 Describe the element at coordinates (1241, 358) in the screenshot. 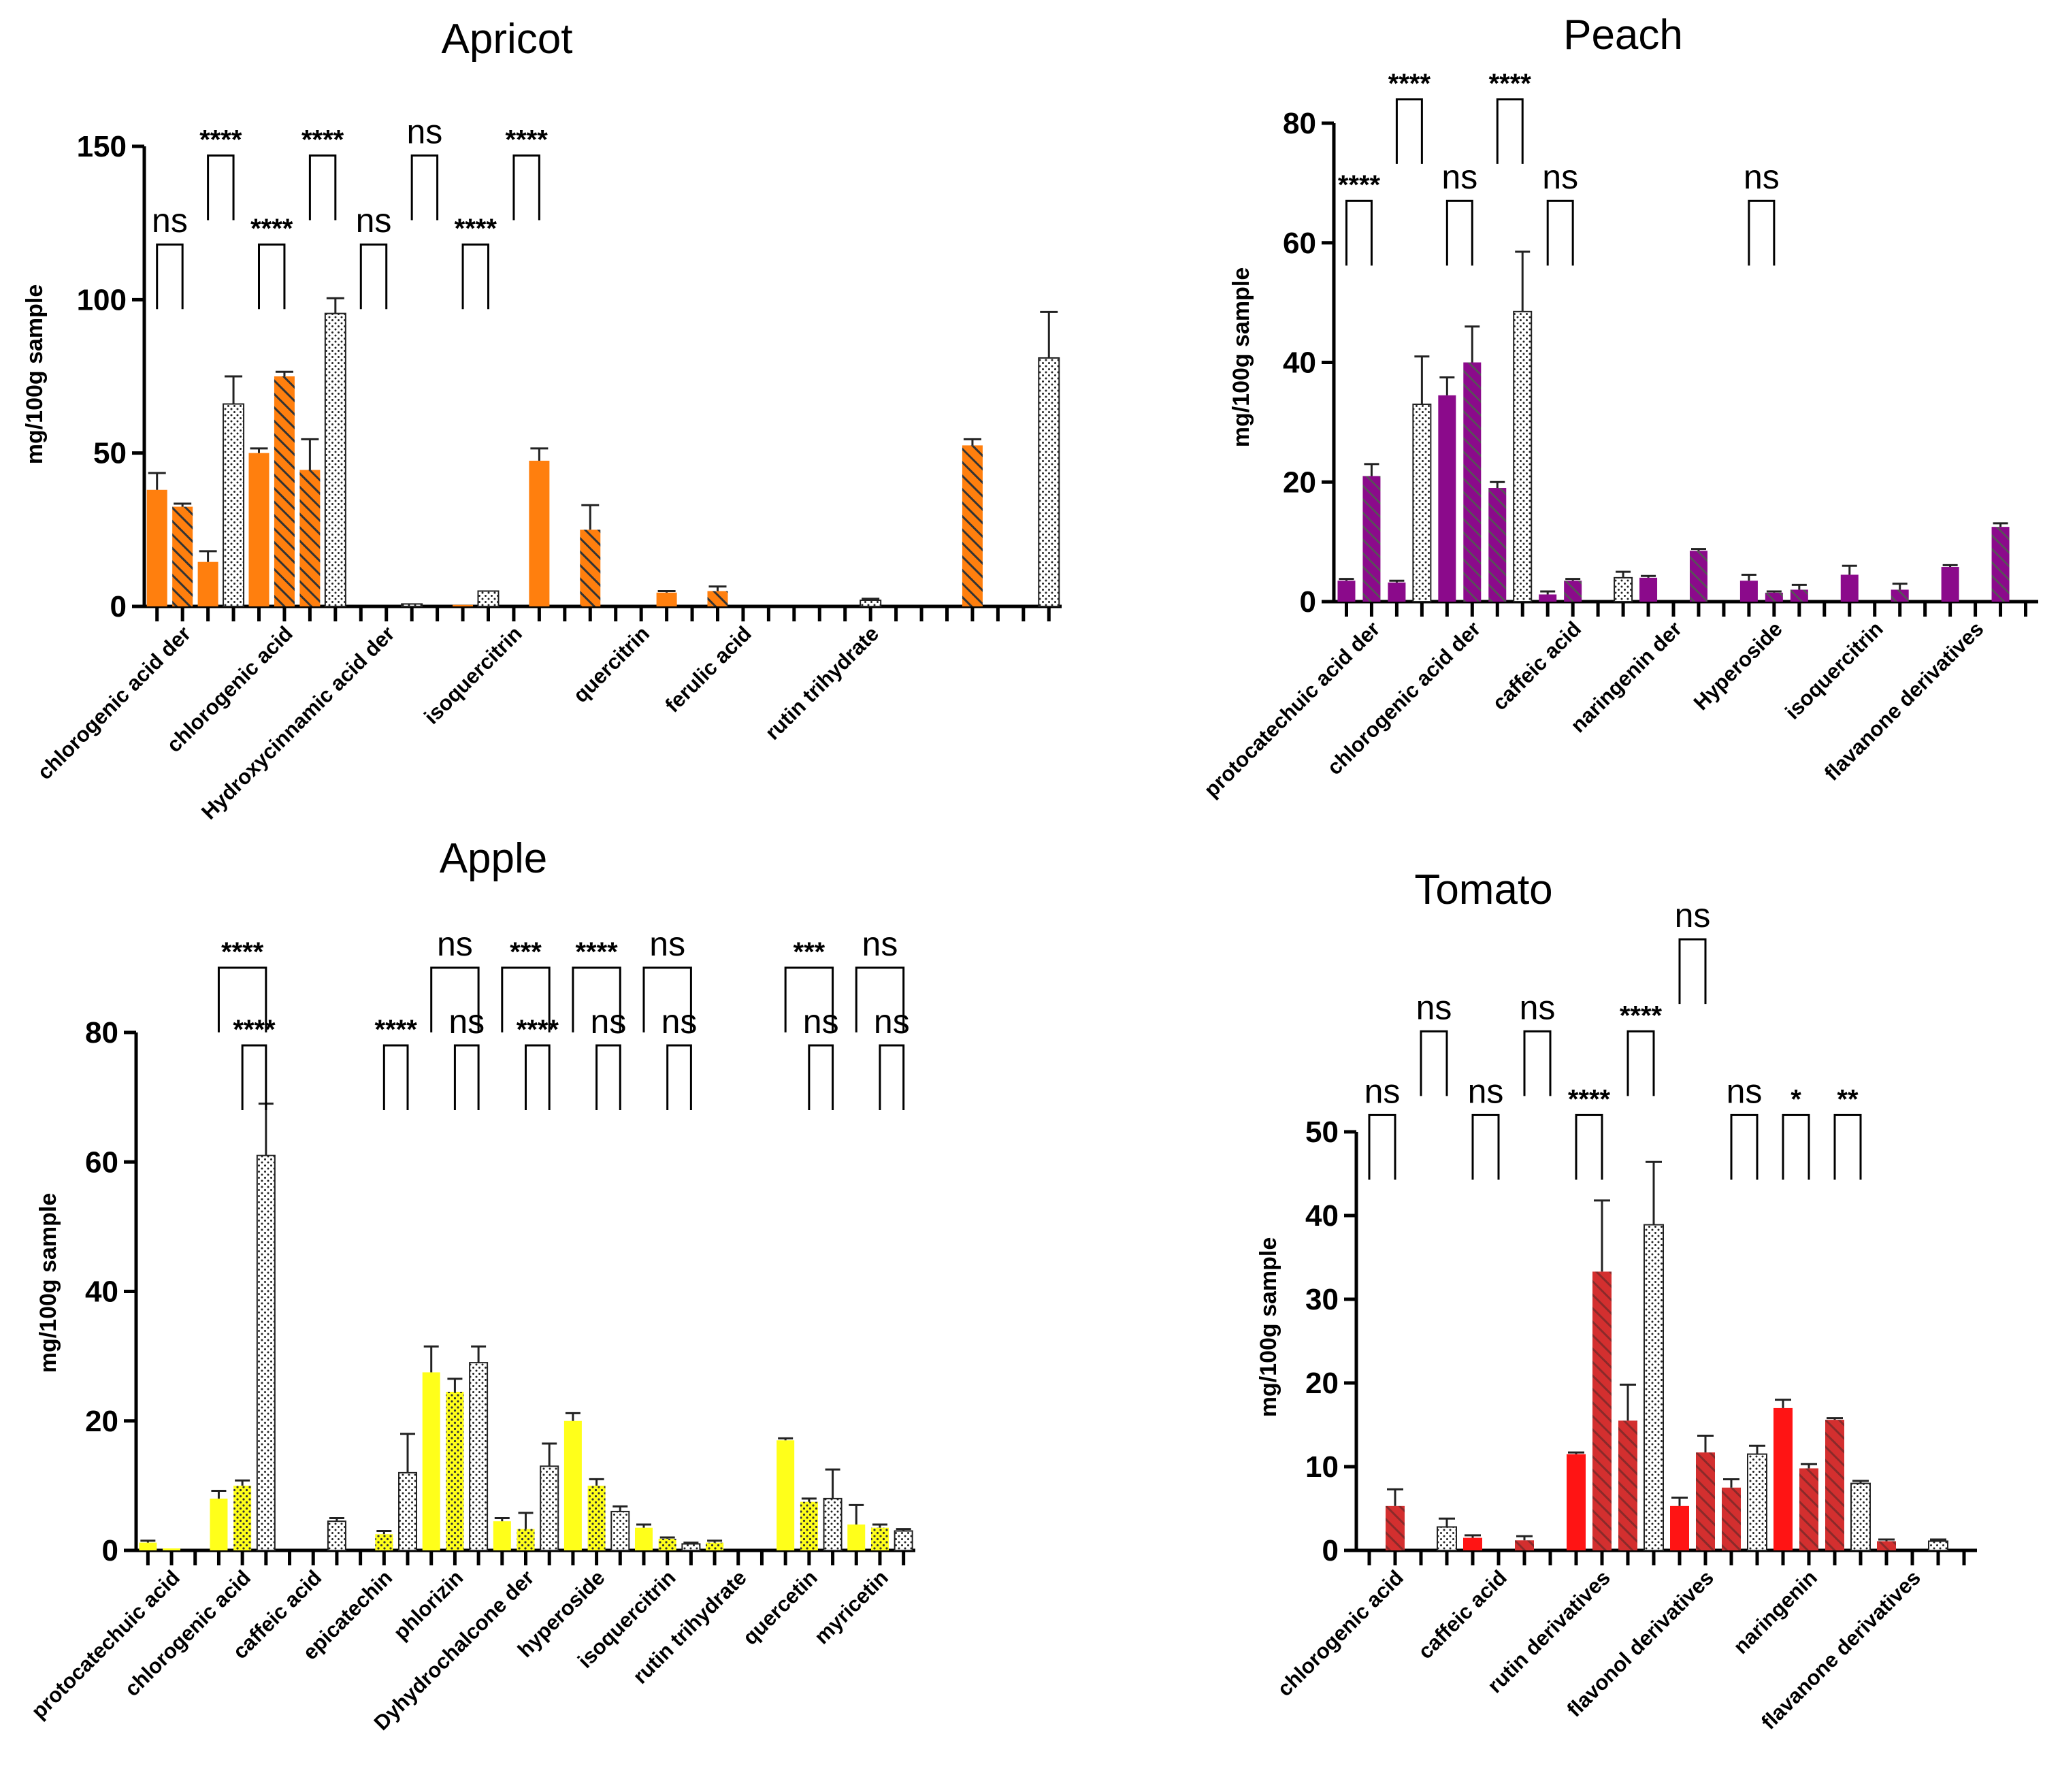

I see `y-axis-label-peach: mg/100g sample` at that location.